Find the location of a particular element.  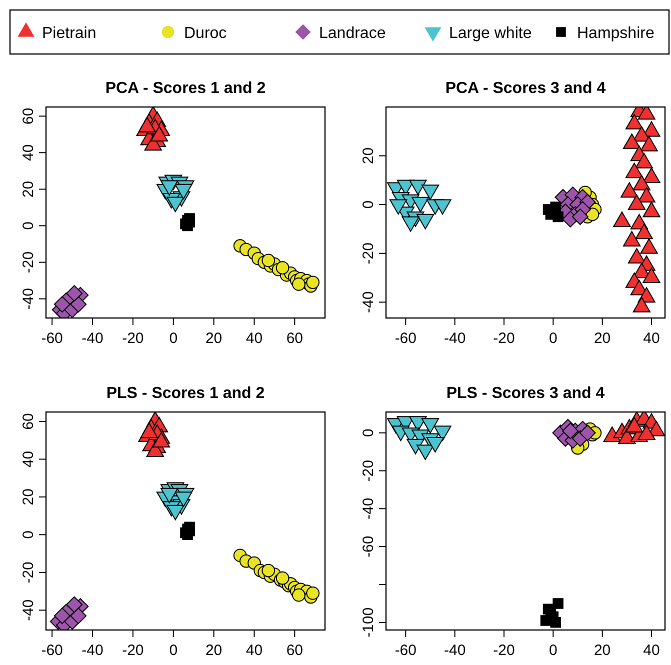

chart-title: PLS - Scores 1 and 2 is located at coordinates (185, 393).